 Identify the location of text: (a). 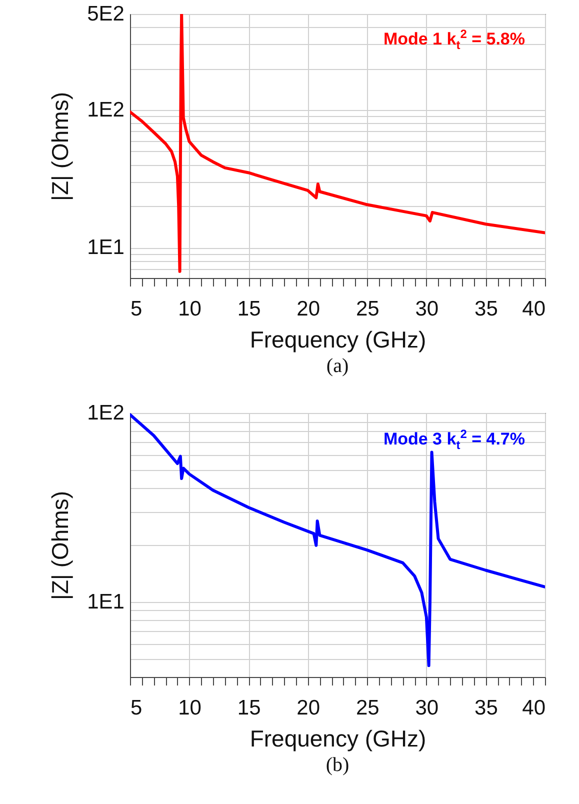
(337, 366).